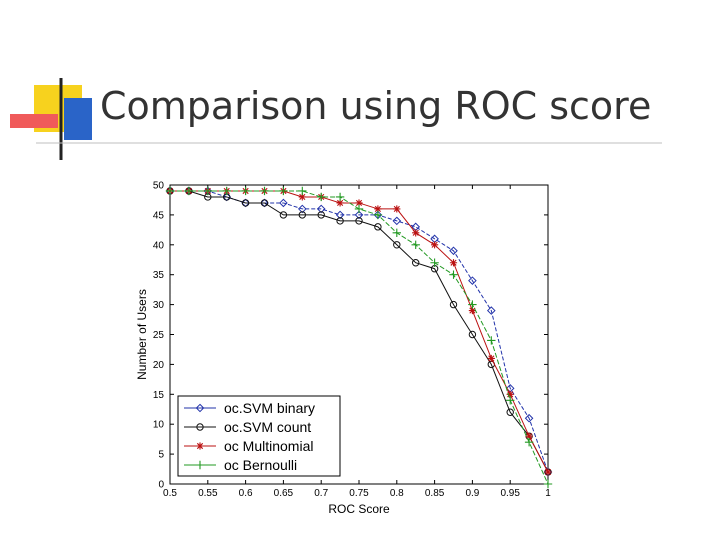  I want to click on legend-item: oc Multinomial, so click(248, 446).